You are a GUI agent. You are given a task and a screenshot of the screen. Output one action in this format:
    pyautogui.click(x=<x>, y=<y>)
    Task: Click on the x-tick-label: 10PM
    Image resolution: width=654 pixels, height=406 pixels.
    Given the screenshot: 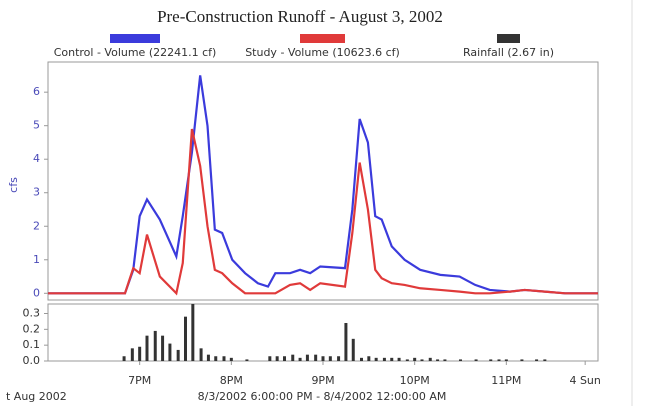 What is the action you would take?
    pyautogui.click(x=415, y=380)
    